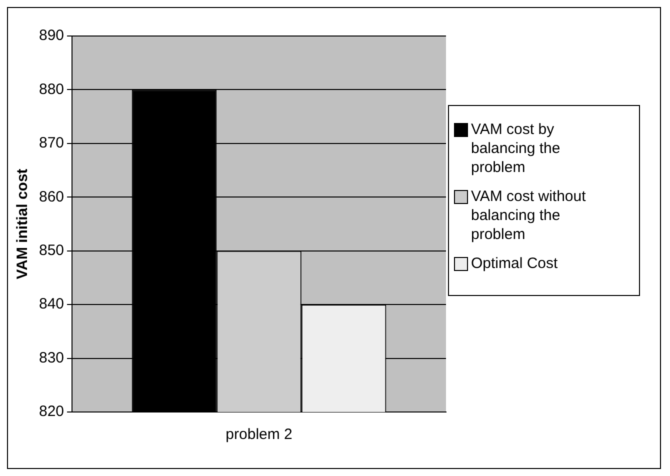  Describe the element at coordinates (51, 357) in the screenshot. I see `y-tick-label: 830` at that location.